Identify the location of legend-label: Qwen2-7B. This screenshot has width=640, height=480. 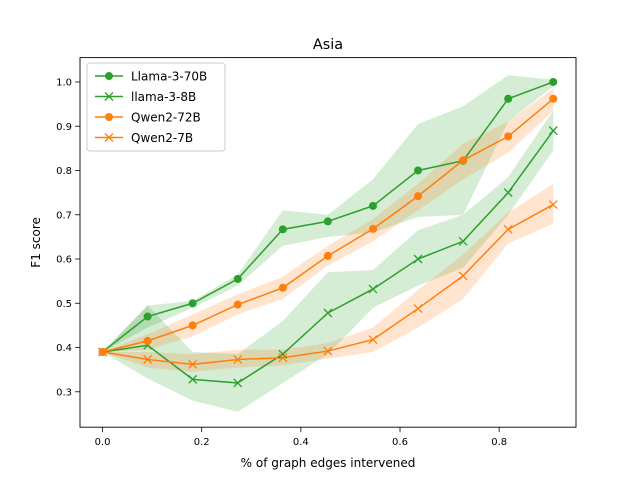
(162, 138).